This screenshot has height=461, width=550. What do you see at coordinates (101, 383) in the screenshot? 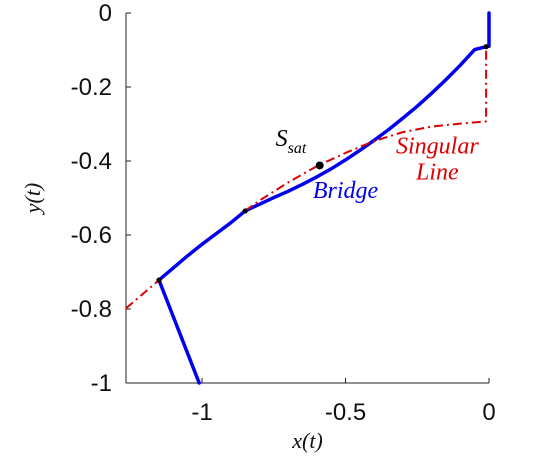
I see `y-tick-label: -1` at bounding box center [101, 383].